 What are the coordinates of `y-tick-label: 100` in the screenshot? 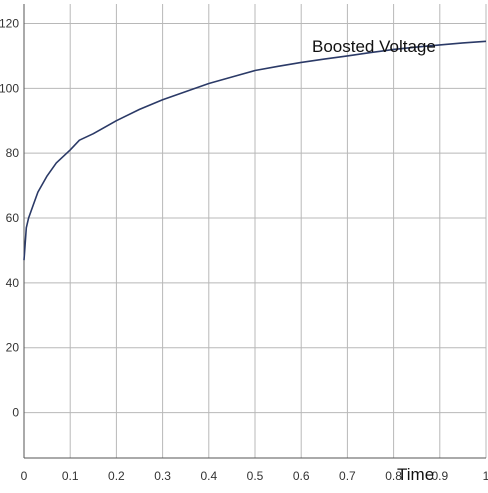 It's located at (9, 88).